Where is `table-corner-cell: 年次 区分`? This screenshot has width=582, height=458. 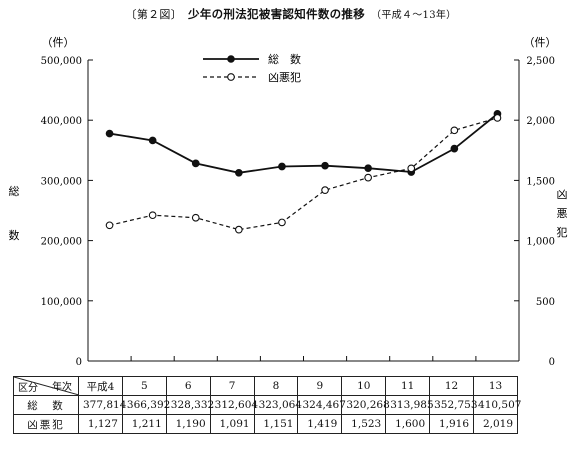 table-corner-cell: 年次 区分 is located at coordinates (46, 386).